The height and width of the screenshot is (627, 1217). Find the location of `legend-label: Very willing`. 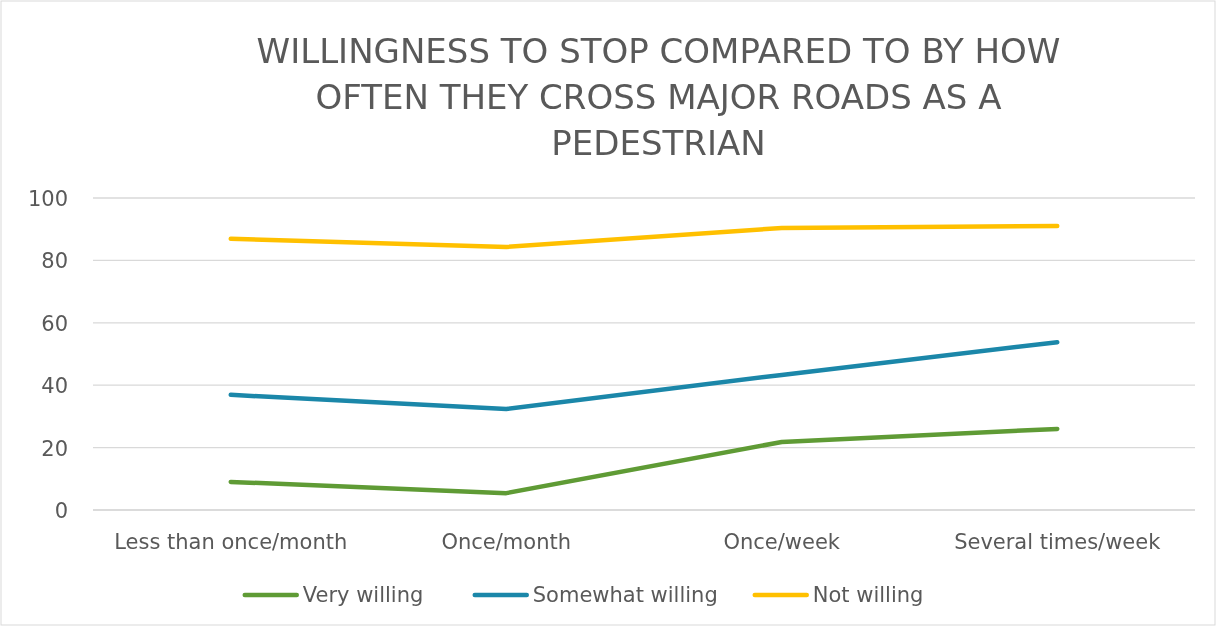

legend-label: Very willing is located at coordinates (363, 595).